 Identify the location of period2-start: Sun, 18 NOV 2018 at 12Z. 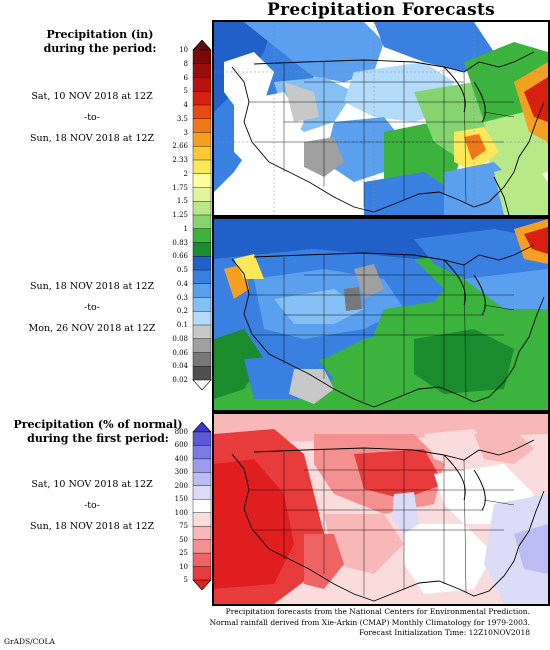
(92, 286).